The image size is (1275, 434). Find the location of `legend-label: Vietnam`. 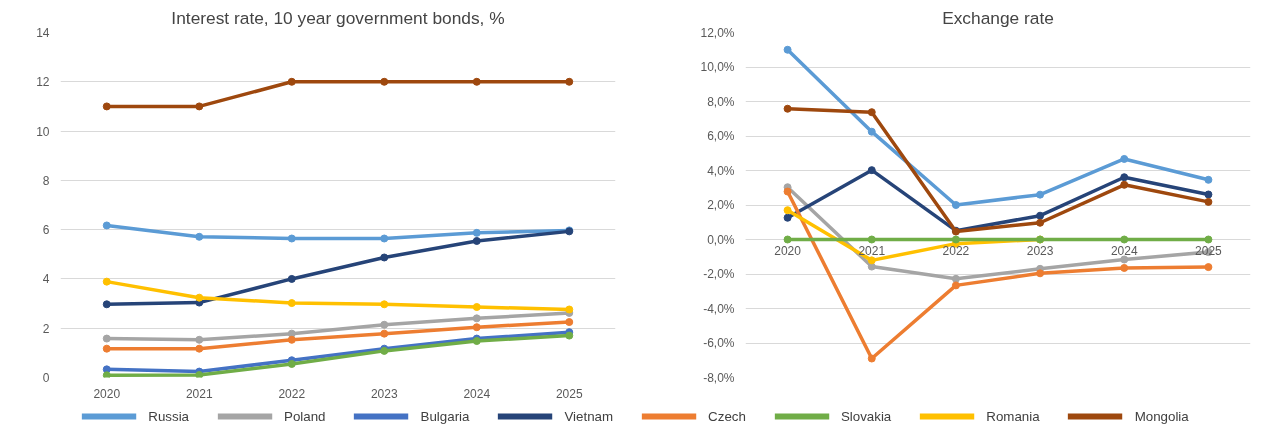

legend-label: Vietnam is located at coordinates (589, 416).